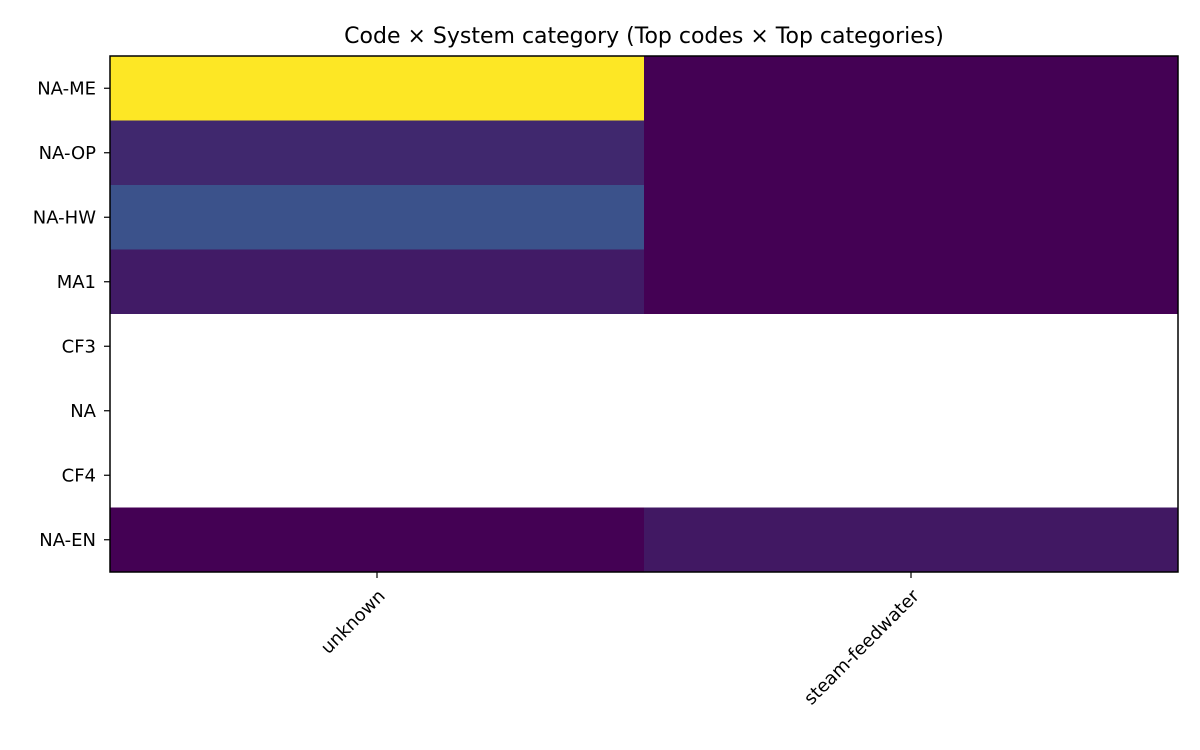 This screenshot has width=1200, height=750. I want to click on heatmap-cell-MA1-steam-feedwater, so click(911, 282).